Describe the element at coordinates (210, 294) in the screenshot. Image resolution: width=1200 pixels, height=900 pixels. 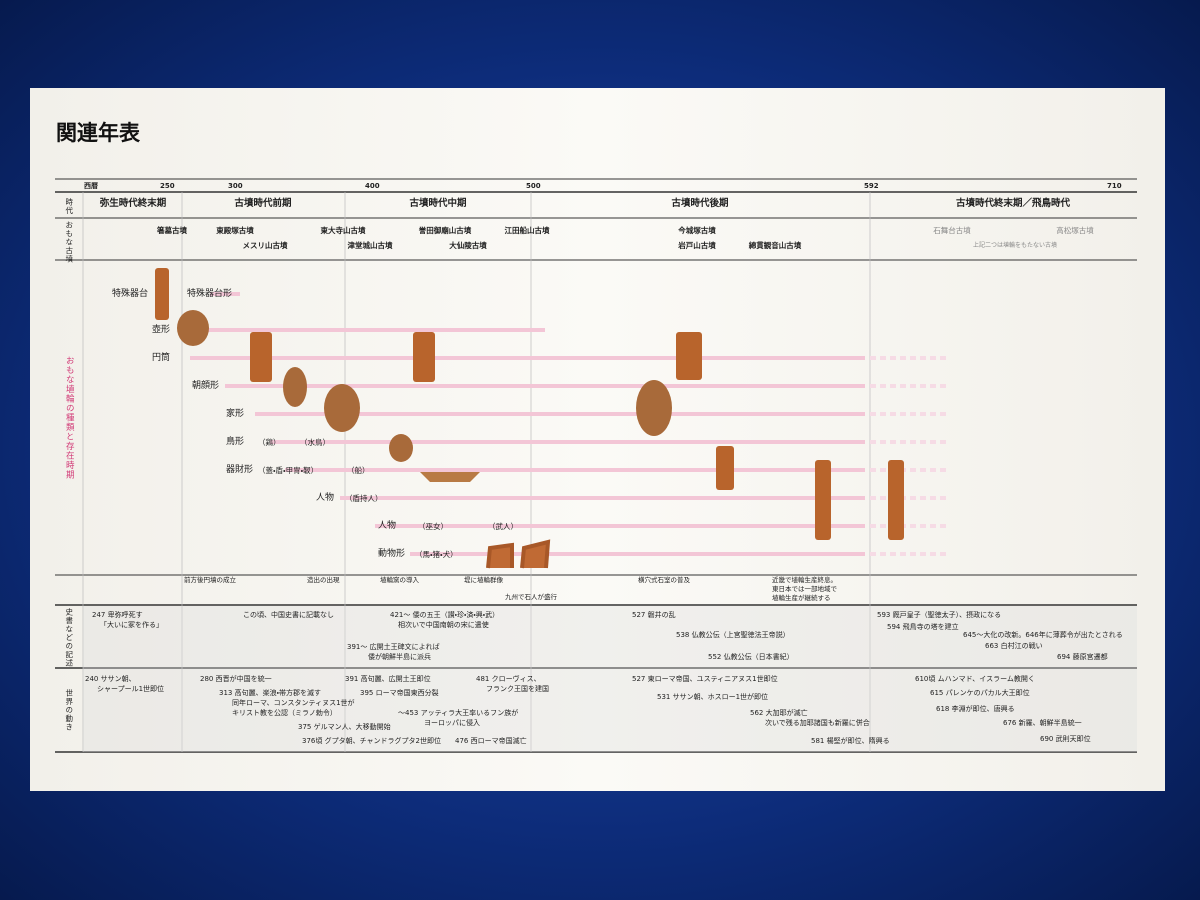
I see `haniwa-type: 特殊器台形` at that location.